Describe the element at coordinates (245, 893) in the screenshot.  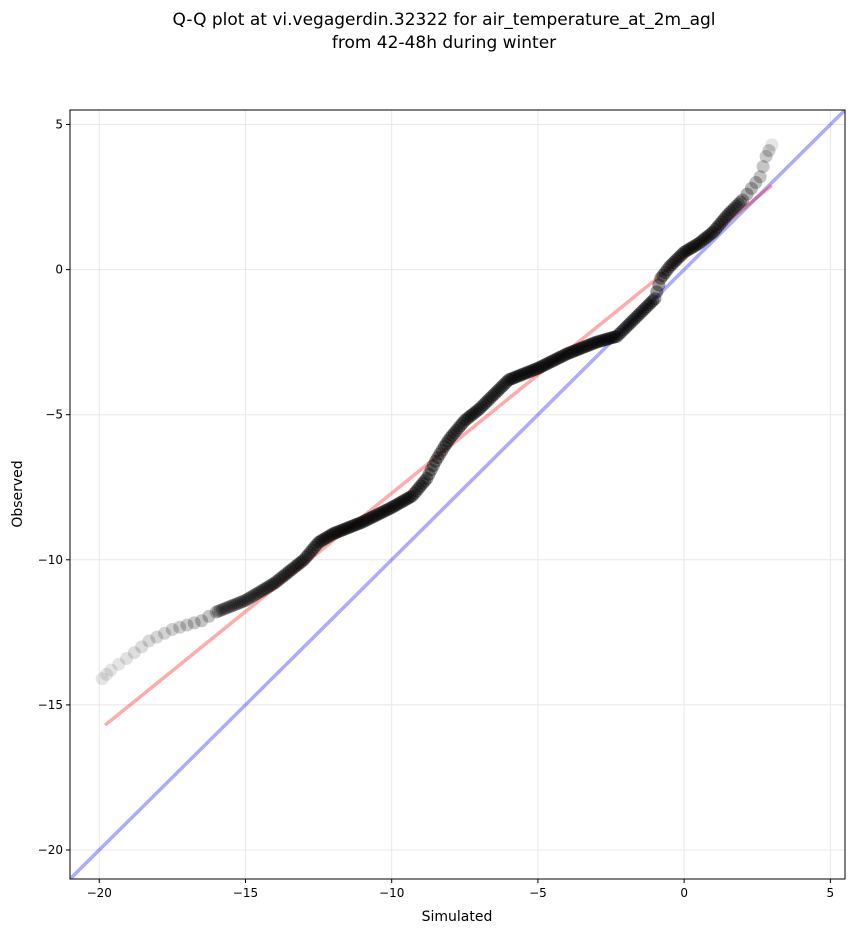
I see `x-tick-label: −15` at that location.